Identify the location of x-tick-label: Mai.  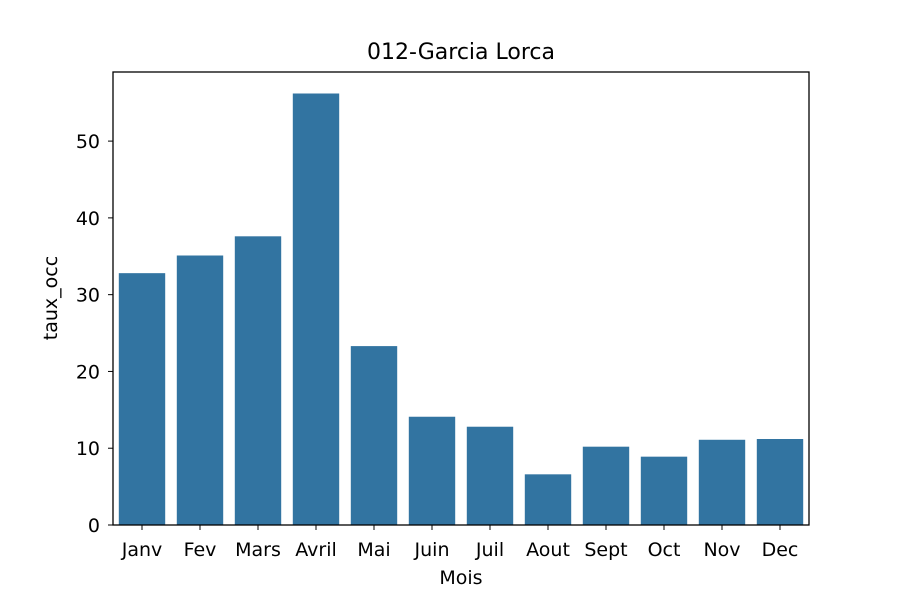
(373, 550).